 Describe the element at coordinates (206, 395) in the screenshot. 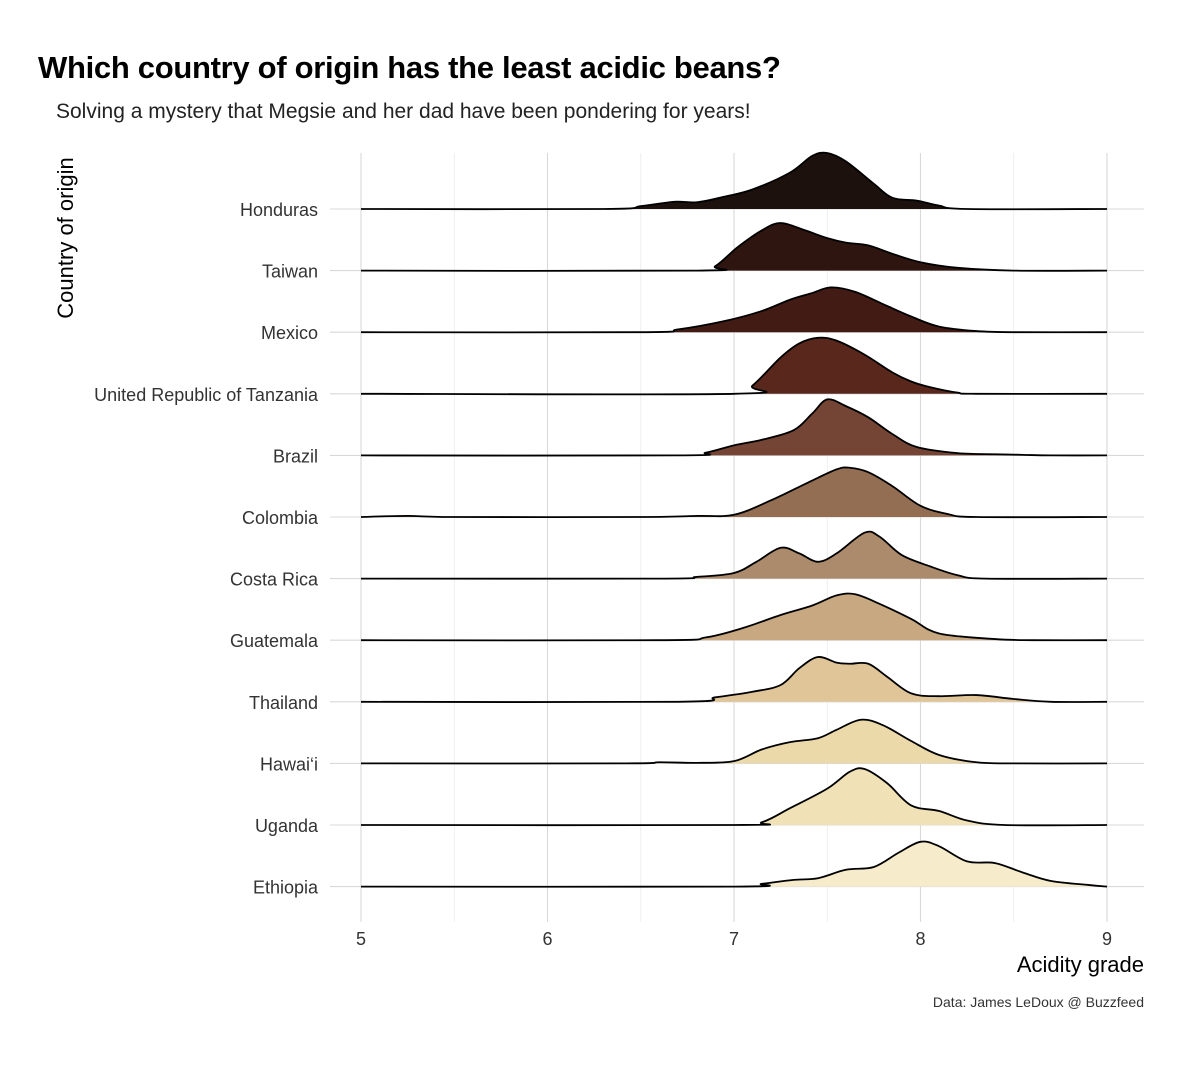

I see `y-tick-label: United Republic of Tanzania` at that location.